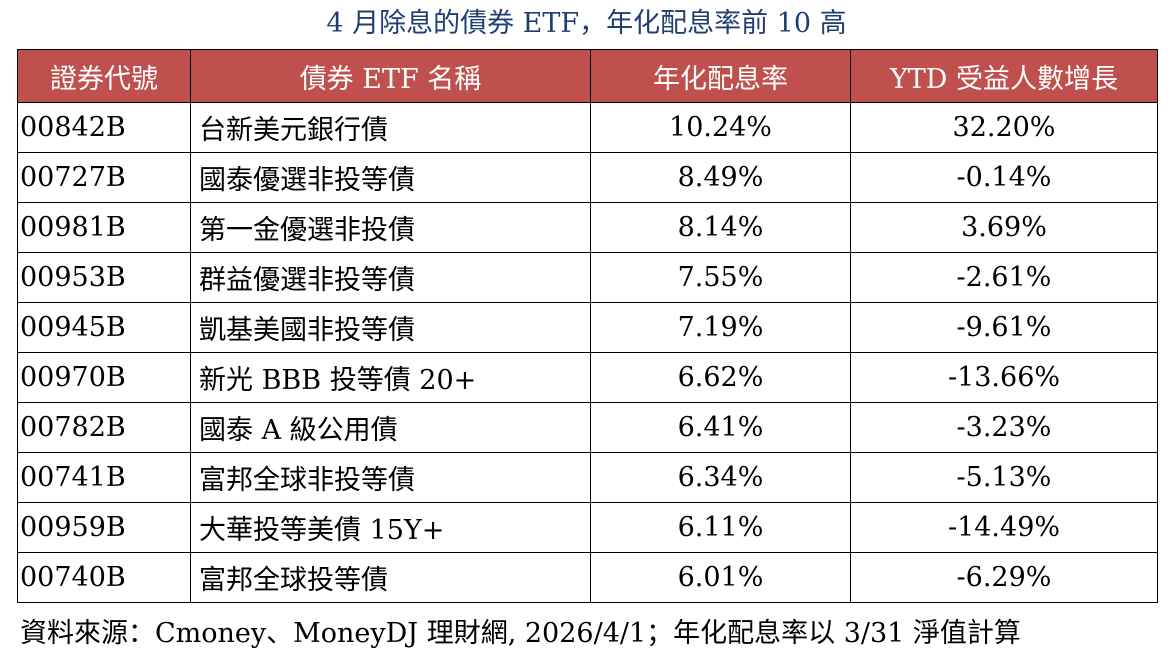 This screenshot has height=662, width=1173. What do you see at coordinates (720, 227) in the screenshot?
I see `cell-yield: 8.14%` at bounding box center [720, 227].